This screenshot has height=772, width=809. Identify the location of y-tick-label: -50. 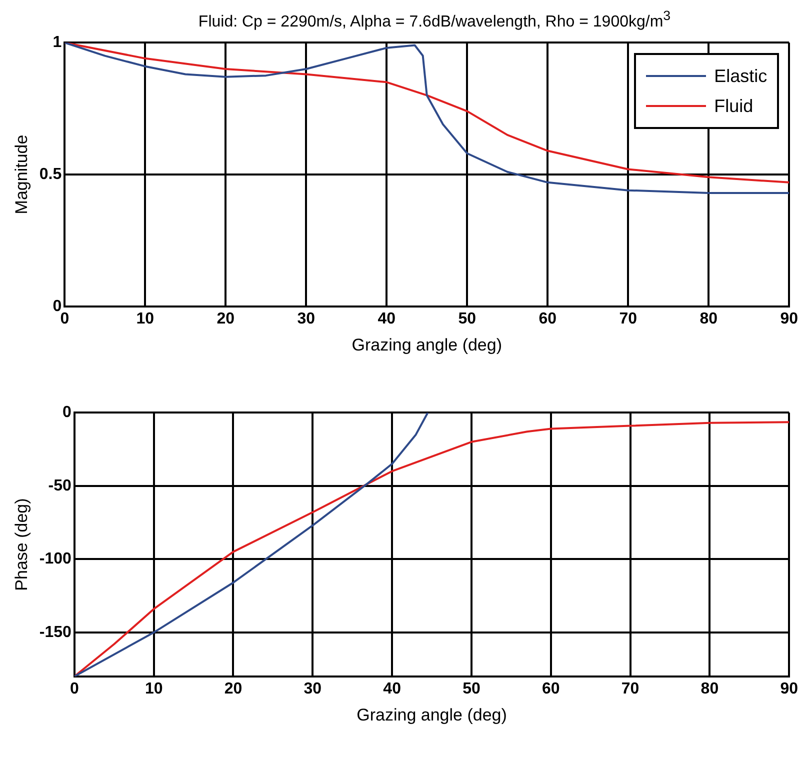
(60, 485).